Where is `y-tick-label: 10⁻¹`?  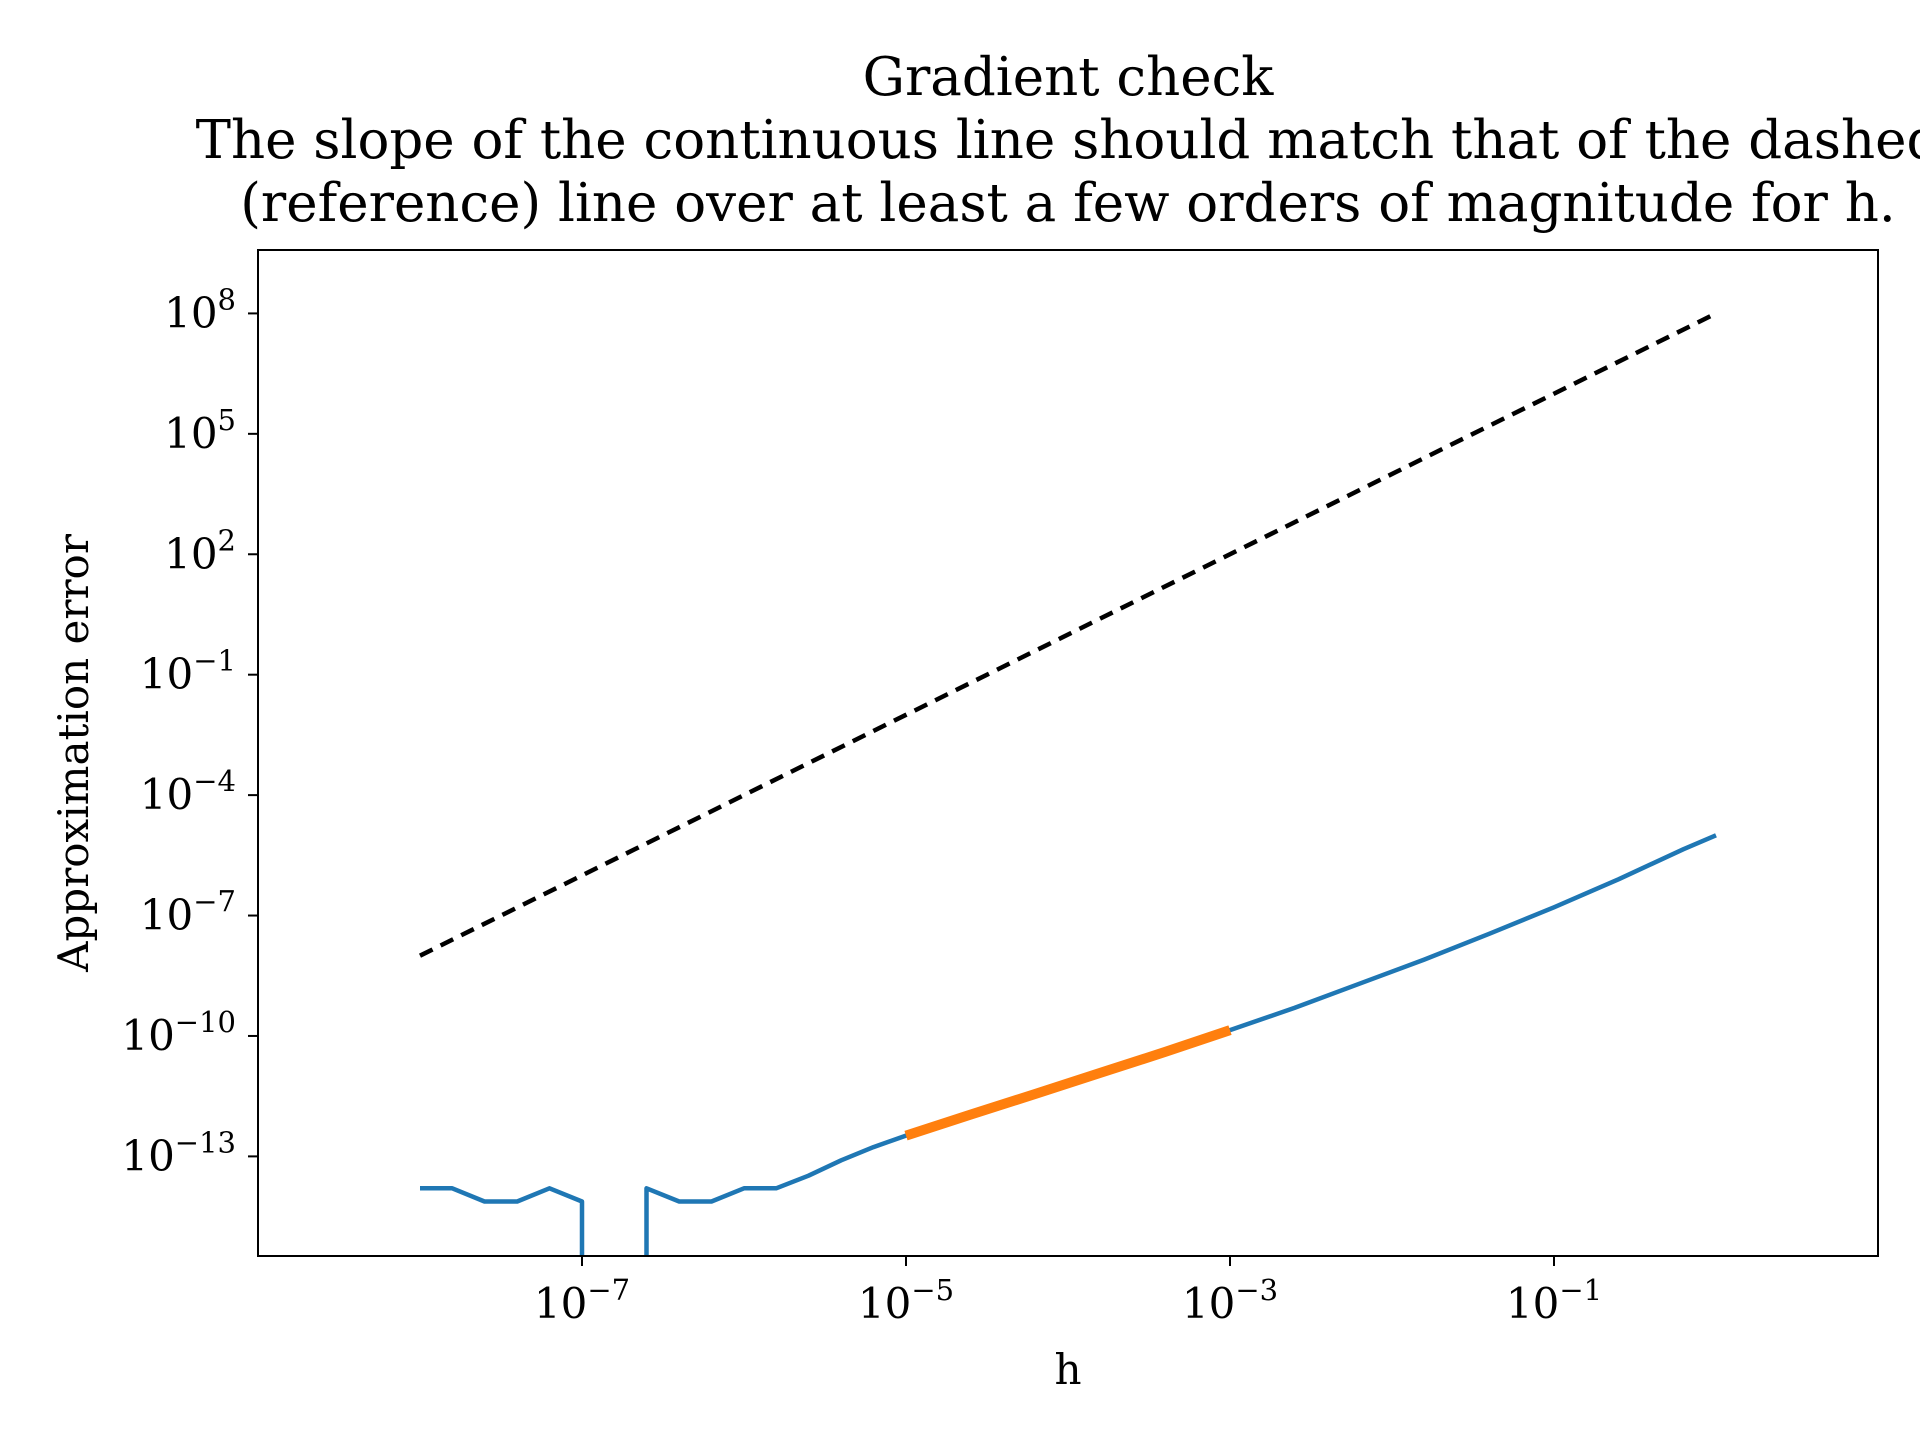
y-tick-label: 10⁻¹ is located at coordinates (188, 671).